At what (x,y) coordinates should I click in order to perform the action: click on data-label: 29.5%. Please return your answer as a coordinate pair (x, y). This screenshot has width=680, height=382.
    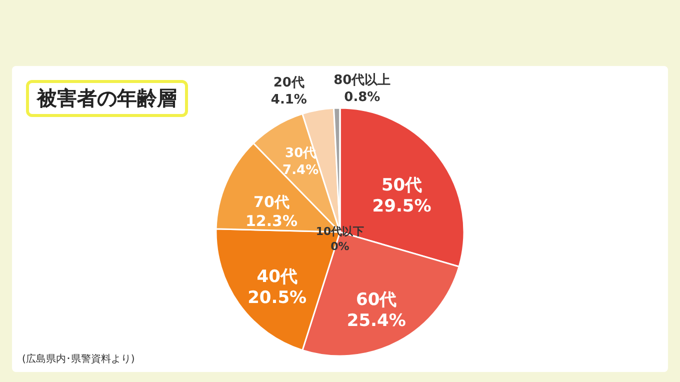
    Looking at the image, I should click on (402, 206).